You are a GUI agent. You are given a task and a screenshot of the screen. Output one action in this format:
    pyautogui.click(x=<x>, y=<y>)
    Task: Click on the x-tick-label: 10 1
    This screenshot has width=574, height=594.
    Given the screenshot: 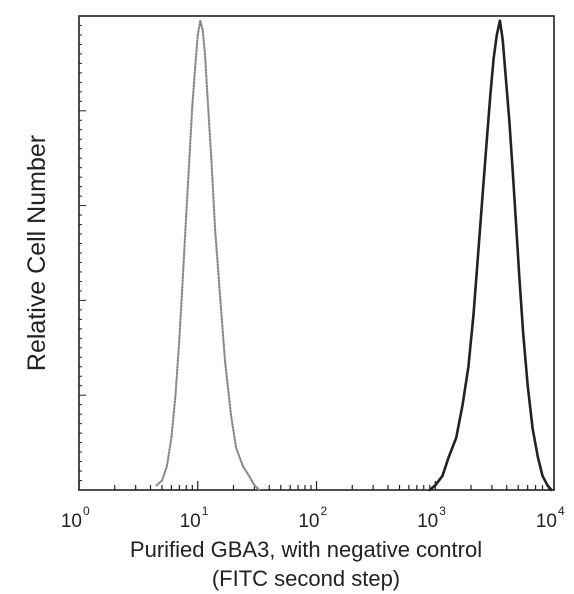 What is the action you would take?
    pyautogui.click(x=194, y=518)
    